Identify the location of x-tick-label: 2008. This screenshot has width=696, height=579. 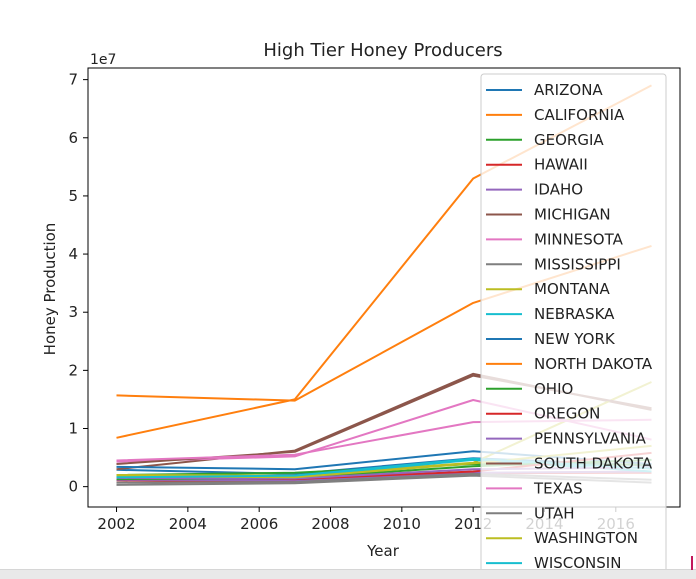
(330, 524).